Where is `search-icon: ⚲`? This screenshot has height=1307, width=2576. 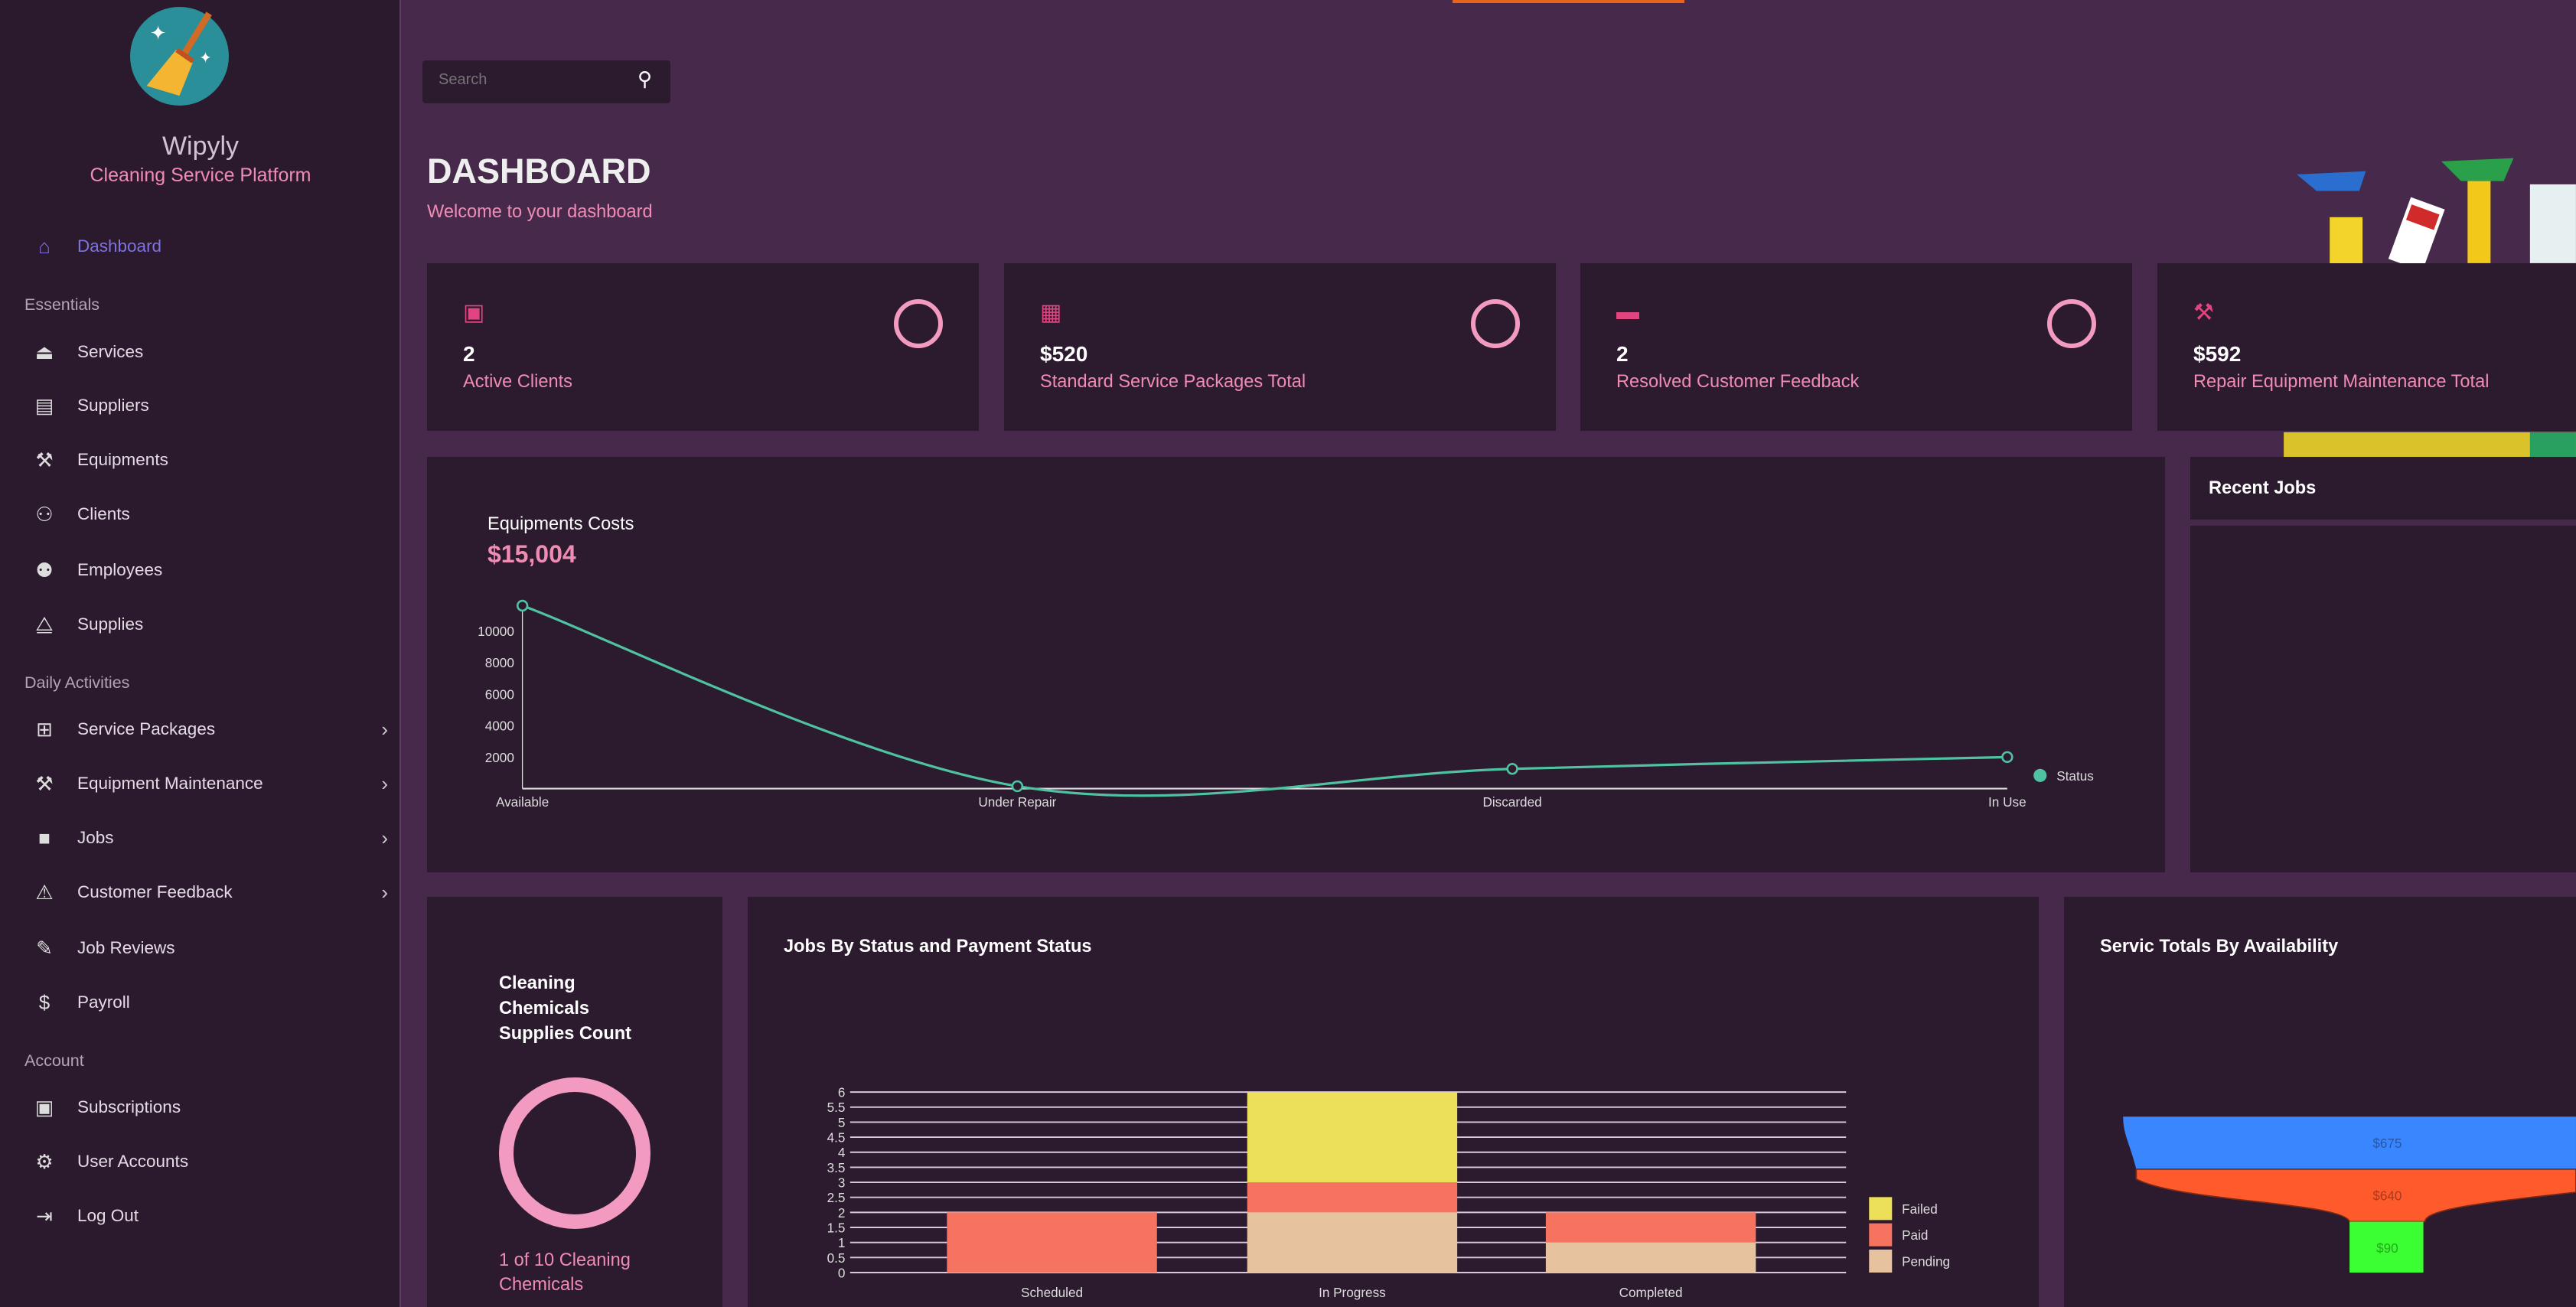 search-icon: ⚲ is located at coordinates (645, 78).